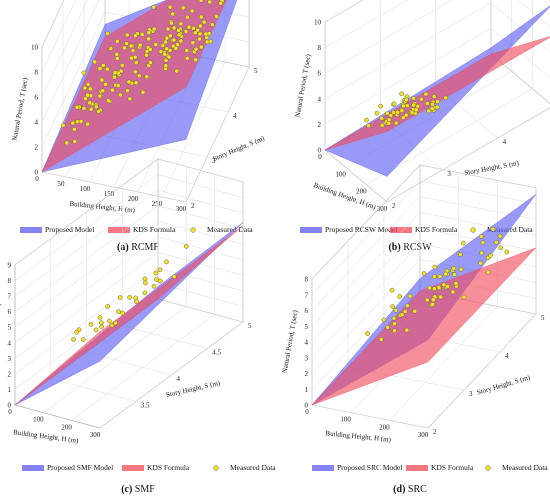 The height and width of the screenshot is (498, 550). Describe the element at coordinates (525, 467) in the screenshot. I see `legend-label: Measured Data` at that location.